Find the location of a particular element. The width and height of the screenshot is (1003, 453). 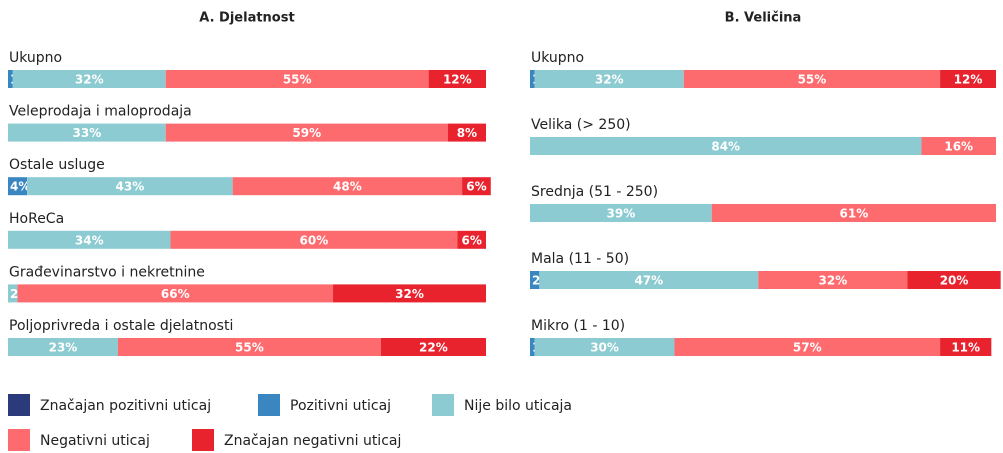

category-label: Ostale usluge is located at coordinates (57, 165).